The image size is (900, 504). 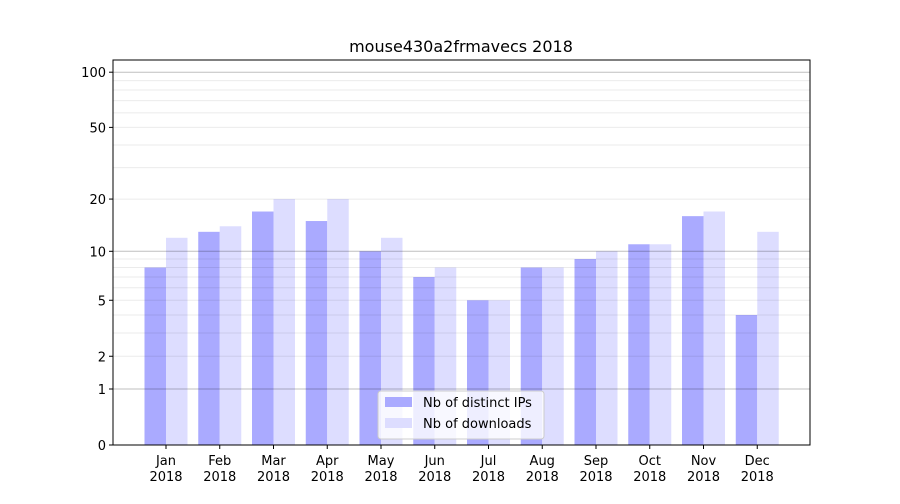 I want to click on legend: Nb of distinct IPs Nb of downloads, so click(x=461, y=415).